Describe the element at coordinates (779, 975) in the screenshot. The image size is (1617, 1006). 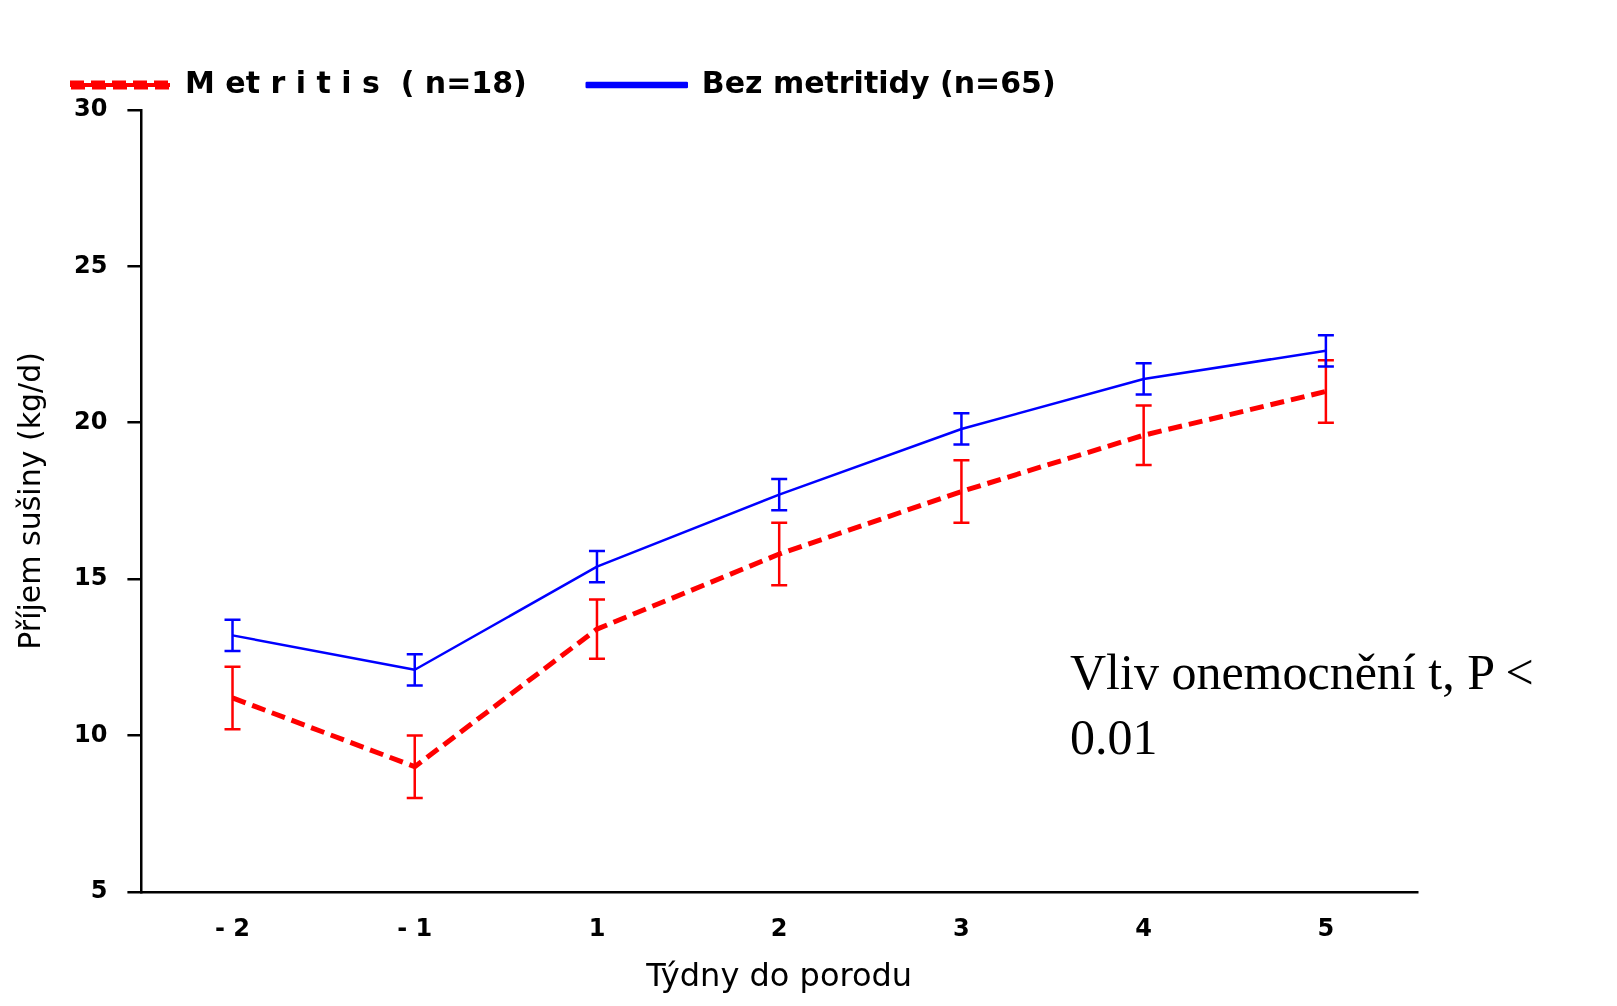
I see `x-axis-title: Týdny do porodu` at that location.